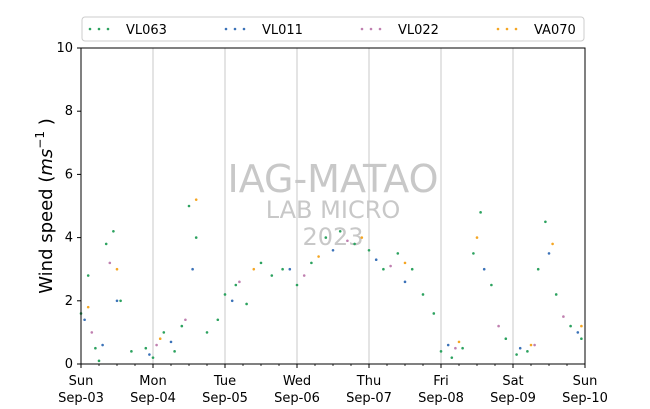 This screenshot has height=409, width=650. What do you see at coordinates (585, 398) in the screenshot?
I see `x-tick-date: Sep-10` at bounding box center [585, 398].